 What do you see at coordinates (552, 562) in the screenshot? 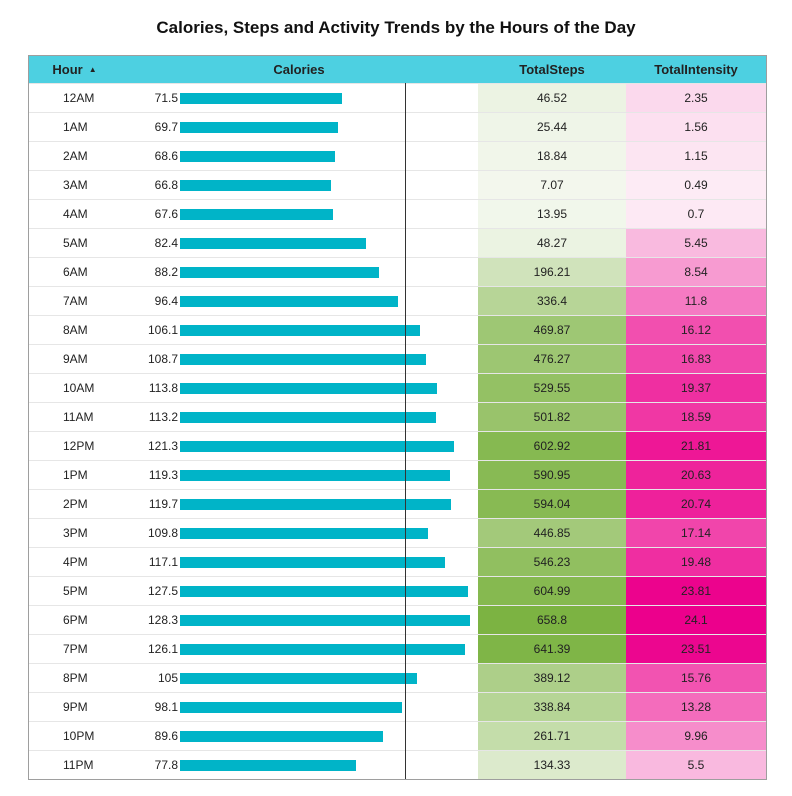
I see `steps-cell: 546.23` at bounding box center [552, 562].